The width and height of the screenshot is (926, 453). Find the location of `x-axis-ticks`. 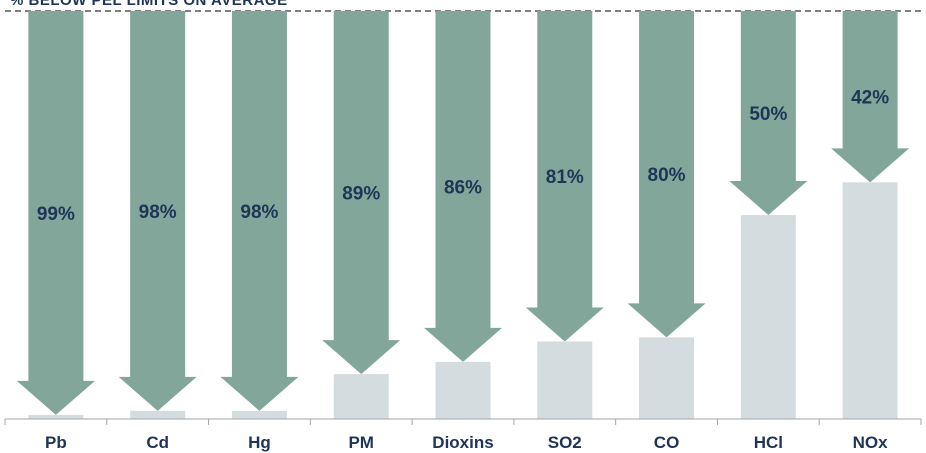

x-axis-ticks is located at coordinates (463, 422).